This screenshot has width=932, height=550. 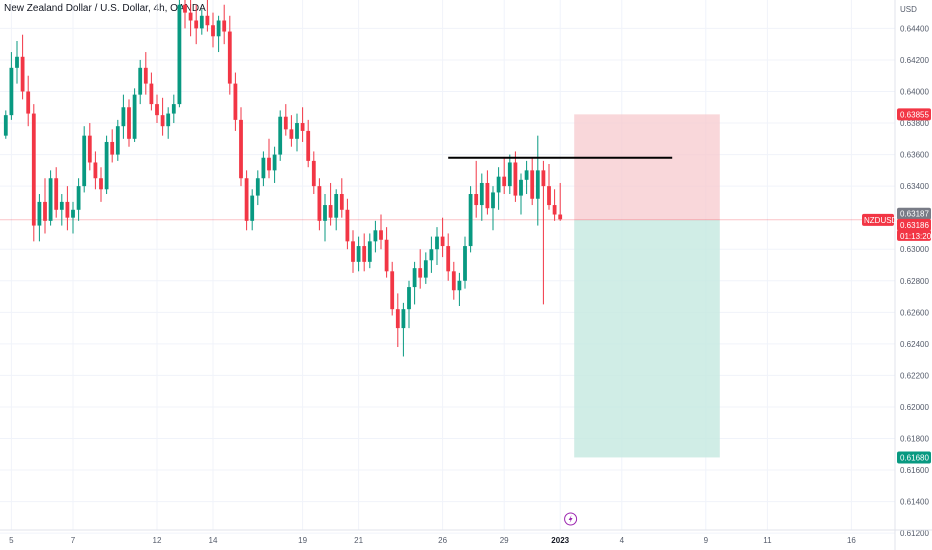 I want to click on price-badge-label: 0.63855, so click(x=914, y=114).